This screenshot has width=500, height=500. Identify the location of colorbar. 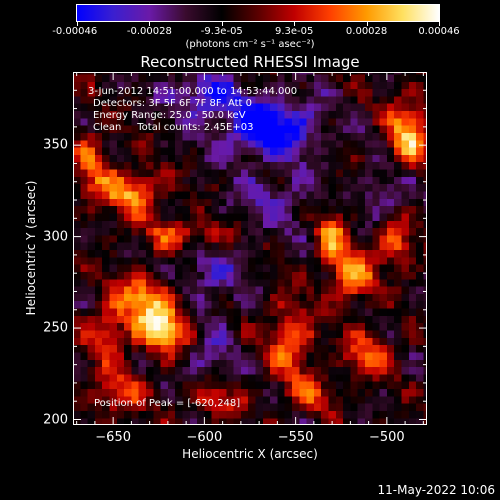
(258, 13).